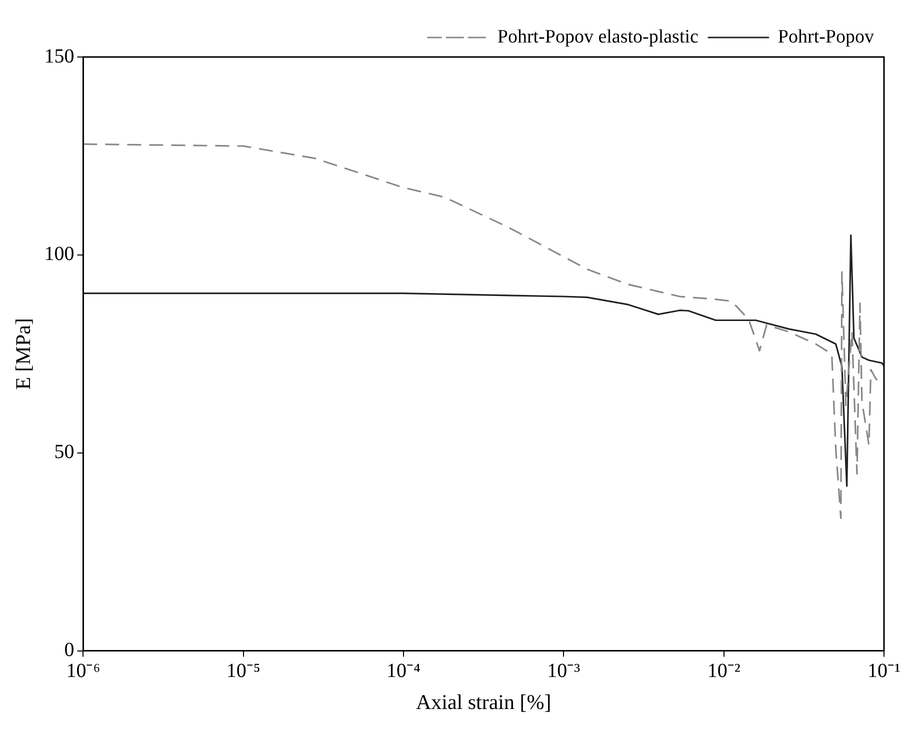  What do you see at coordinates (69, 650) in the screenshot?
I see `y-tick-label: 0` at bounding box center [69, 650].